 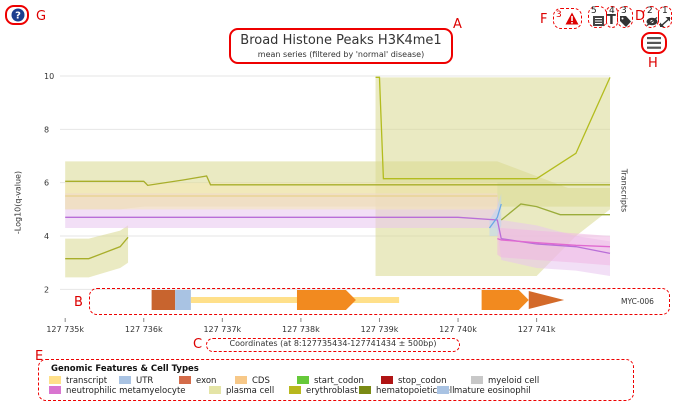 What do you see at coordinates (594, 11) in the screenshot?
I see `list-count: 5` at bounding box center [594, 11].